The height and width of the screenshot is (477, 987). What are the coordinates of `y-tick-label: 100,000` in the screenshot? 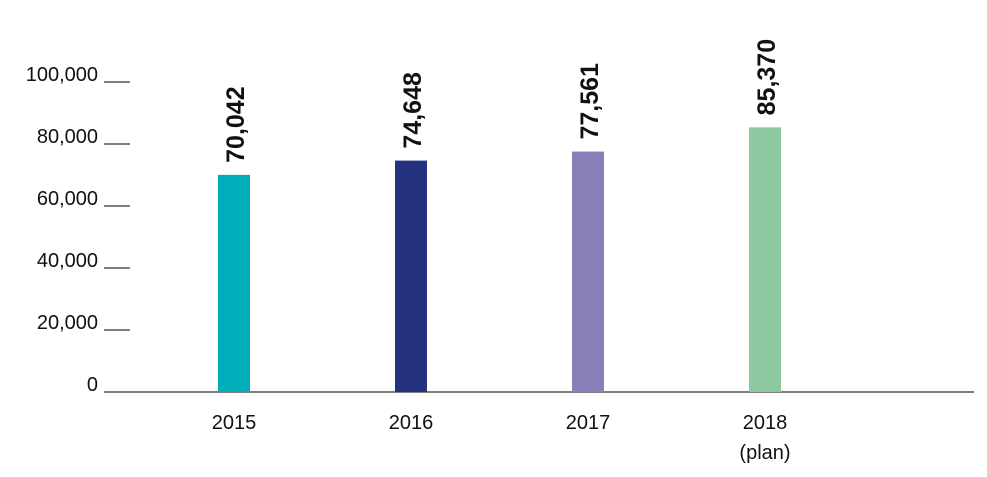 It's located at (62, 75).